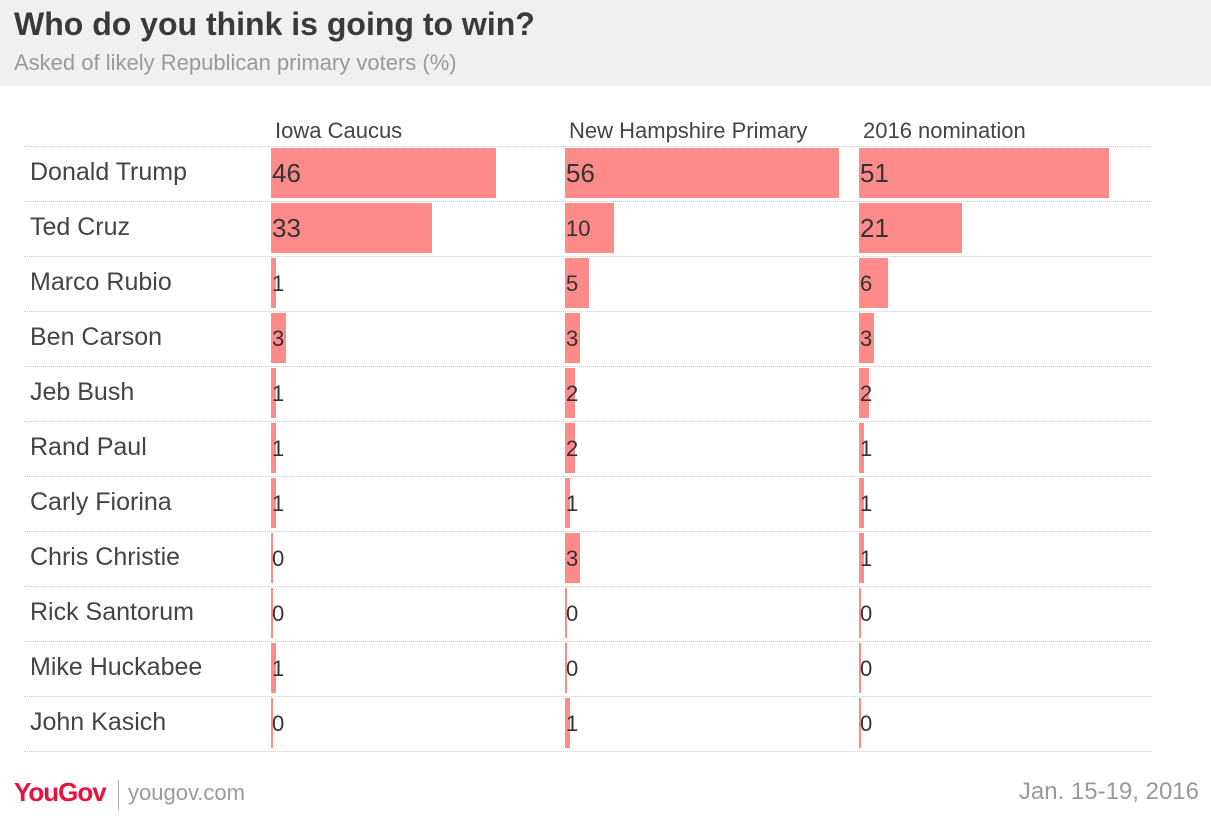 Image resolution: width=1211 pixels, height=822 pixels. What do you see at coordinates (80, 227) in the screenshot?
I see `candidate-label: Ted Cruz` at bounding box center [80, 227].